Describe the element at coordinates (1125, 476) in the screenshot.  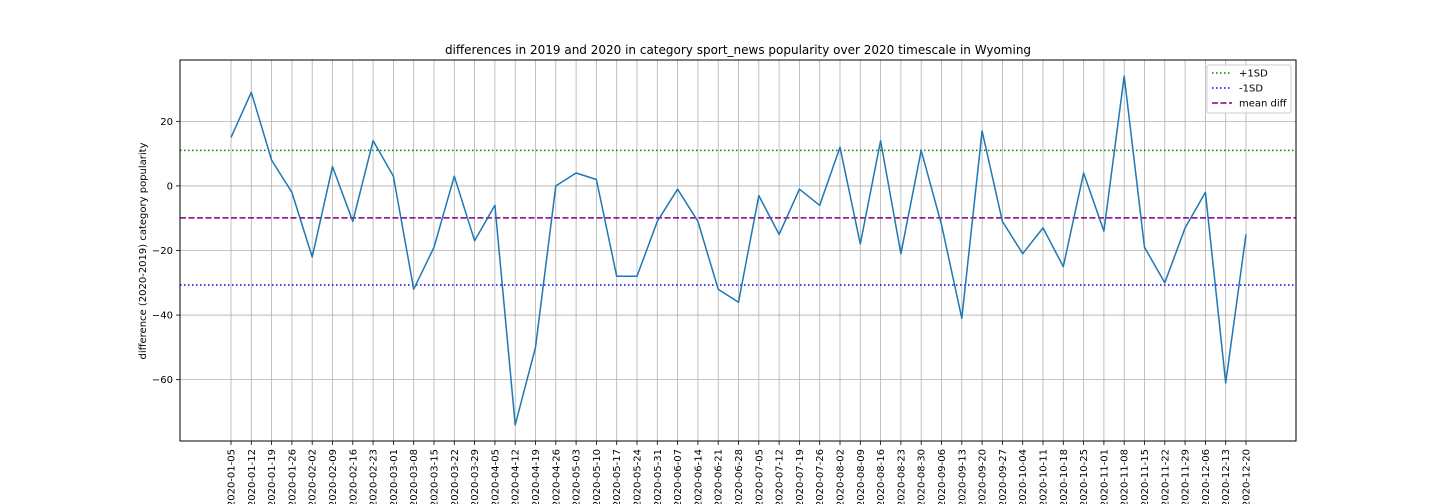
I see `x-tick-label: 2020-11-08` at that location.